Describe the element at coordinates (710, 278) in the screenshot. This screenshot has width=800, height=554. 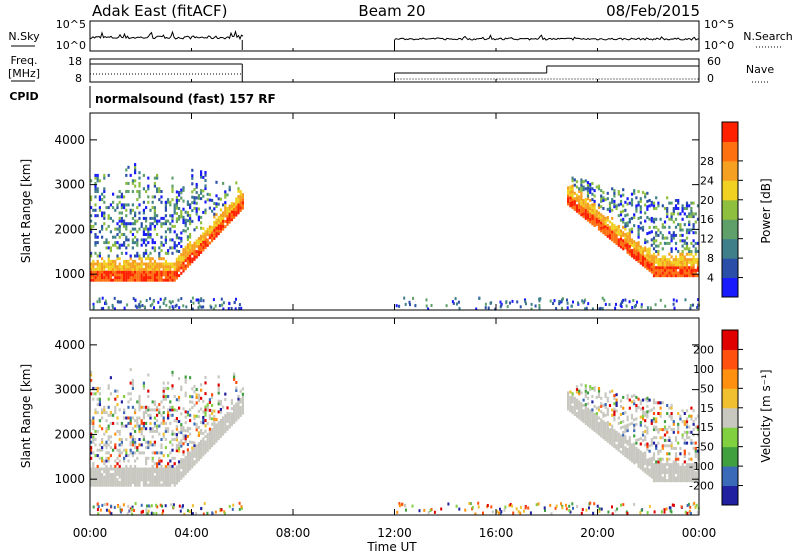
I see `power-colorbar-tick-label: 4` at that location.